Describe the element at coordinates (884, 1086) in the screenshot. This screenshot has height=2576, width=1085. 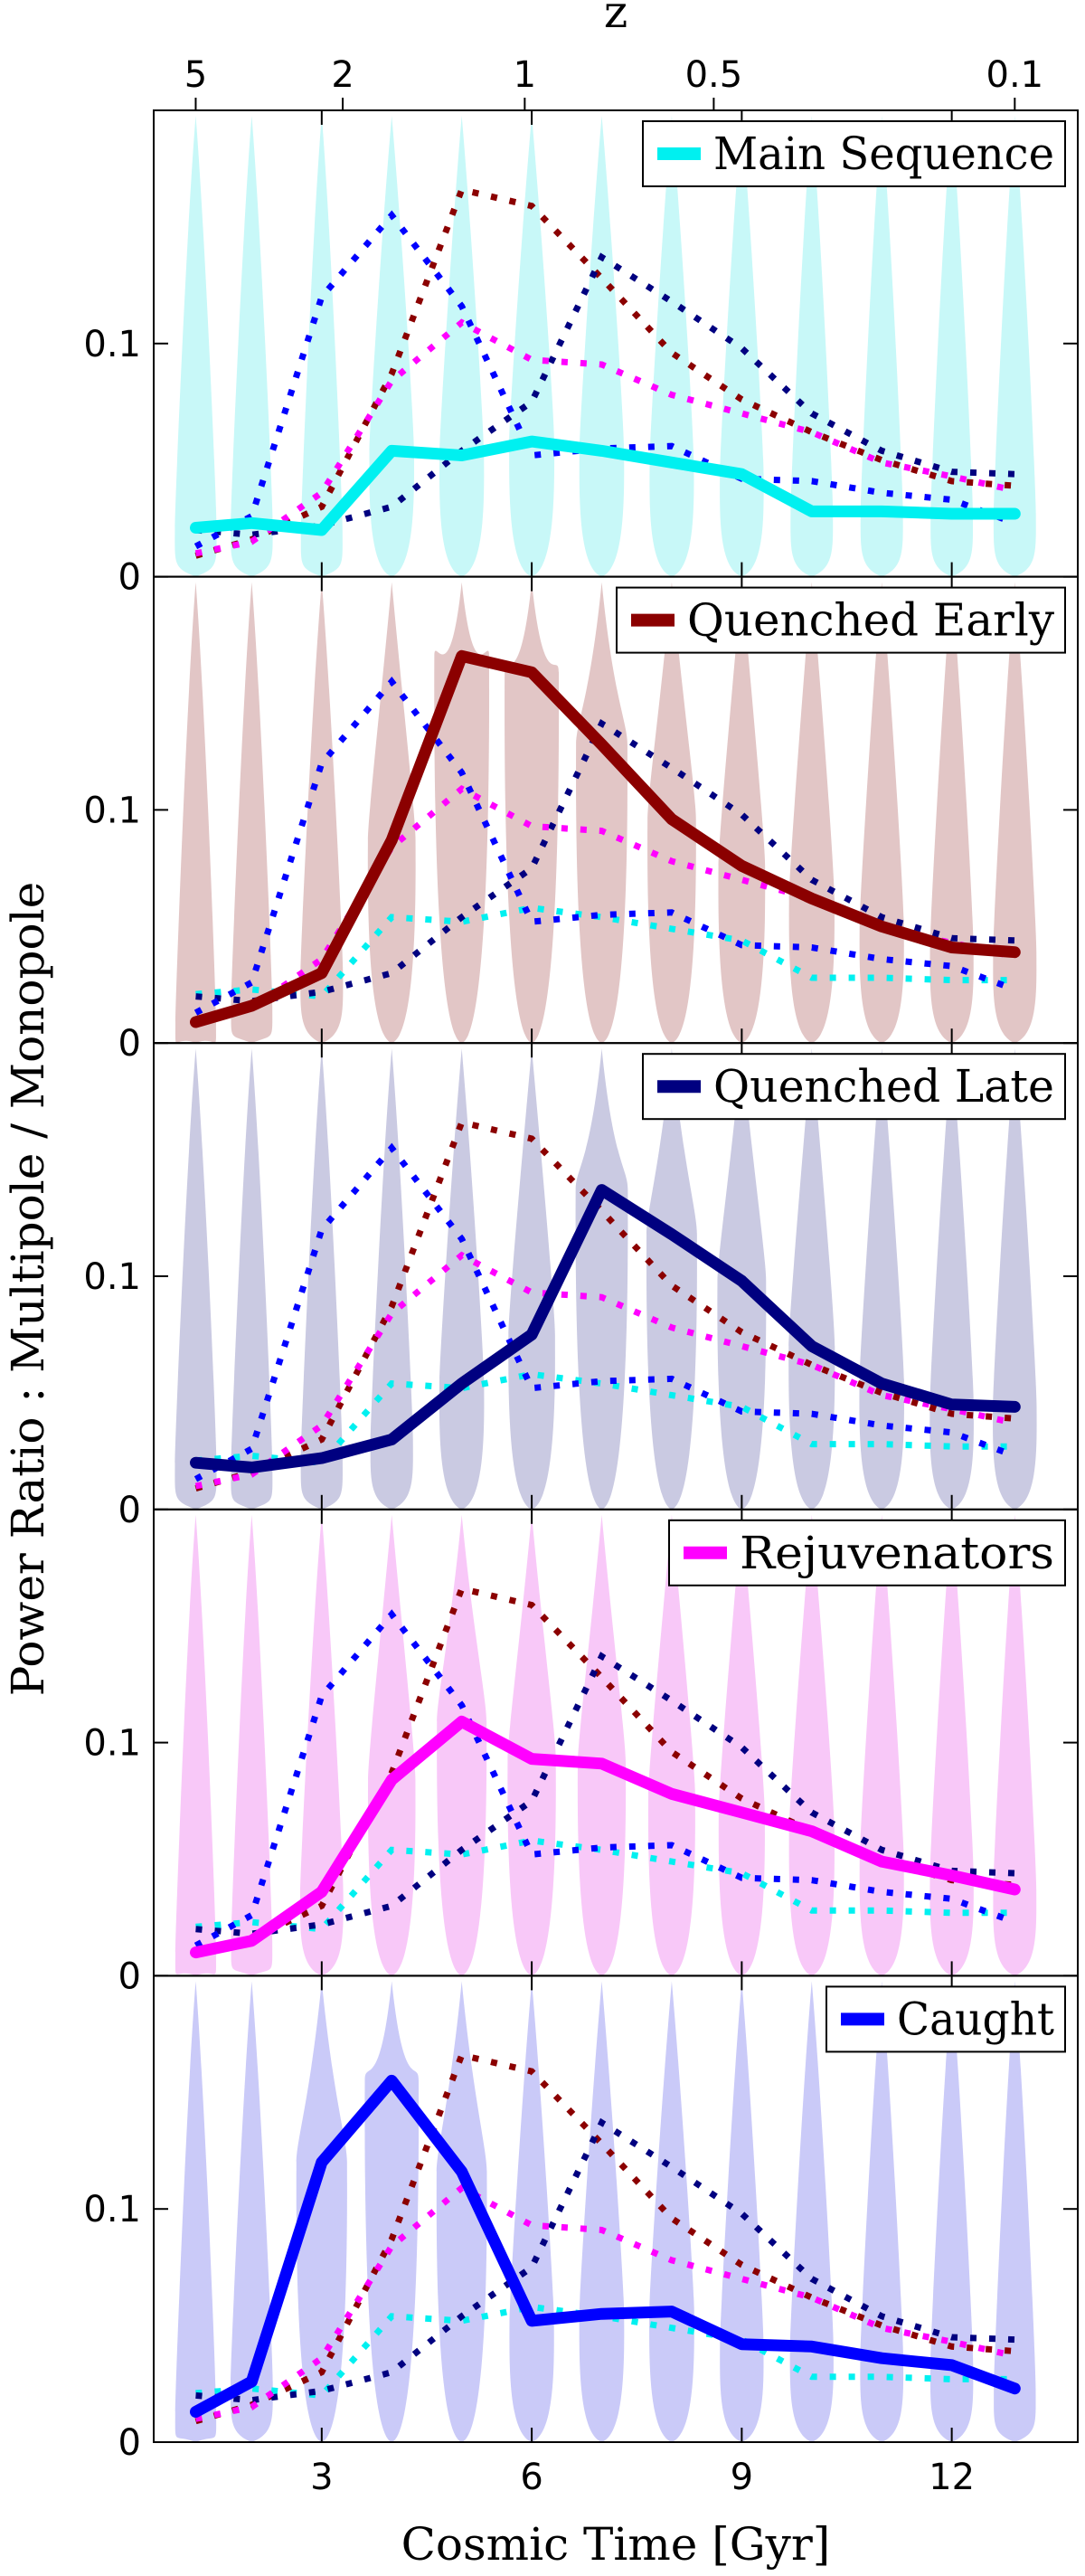
I see `legend-label: Quenched Late` at that location.